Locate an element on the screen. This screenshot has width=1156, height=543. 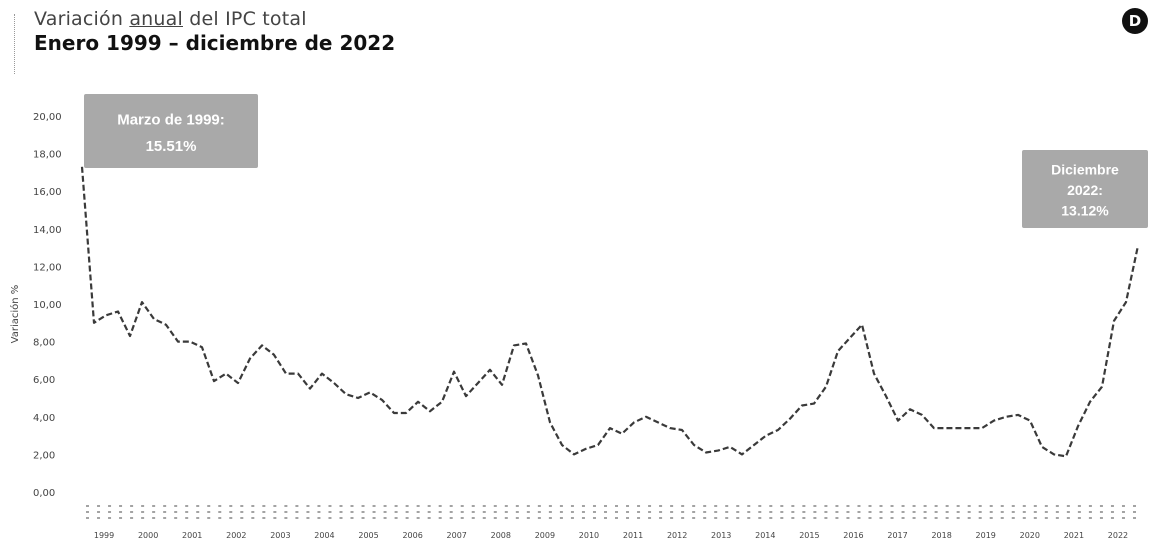
chart-title: Variación anual del IPC total is located at coordinates (214, 19).